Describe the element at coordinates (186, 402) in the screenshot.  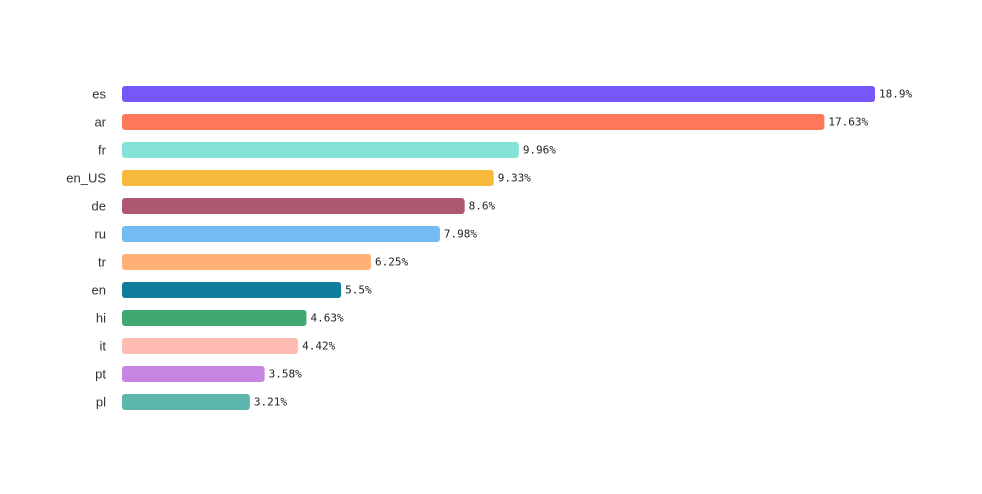
I see `bar-pl` at that location.